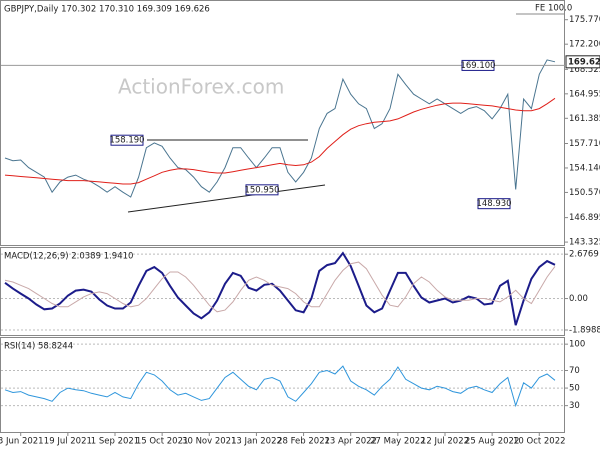 The image size is (600, 450). What do you see at coordinates (539, 442) in the screenshot?
I see `x-tick-label: 10 Oct 2022` at bounding box center [539, 442].